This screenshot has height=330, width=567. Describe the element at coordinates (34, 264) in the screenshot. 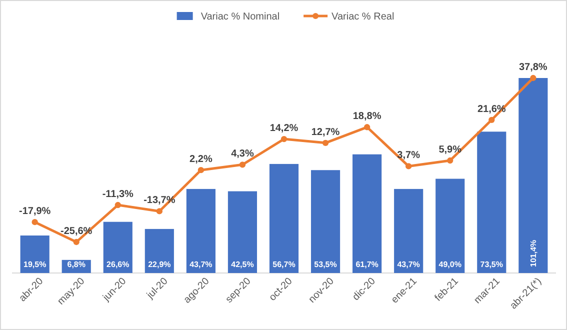

I see `data-label: 19,5%` at that location.